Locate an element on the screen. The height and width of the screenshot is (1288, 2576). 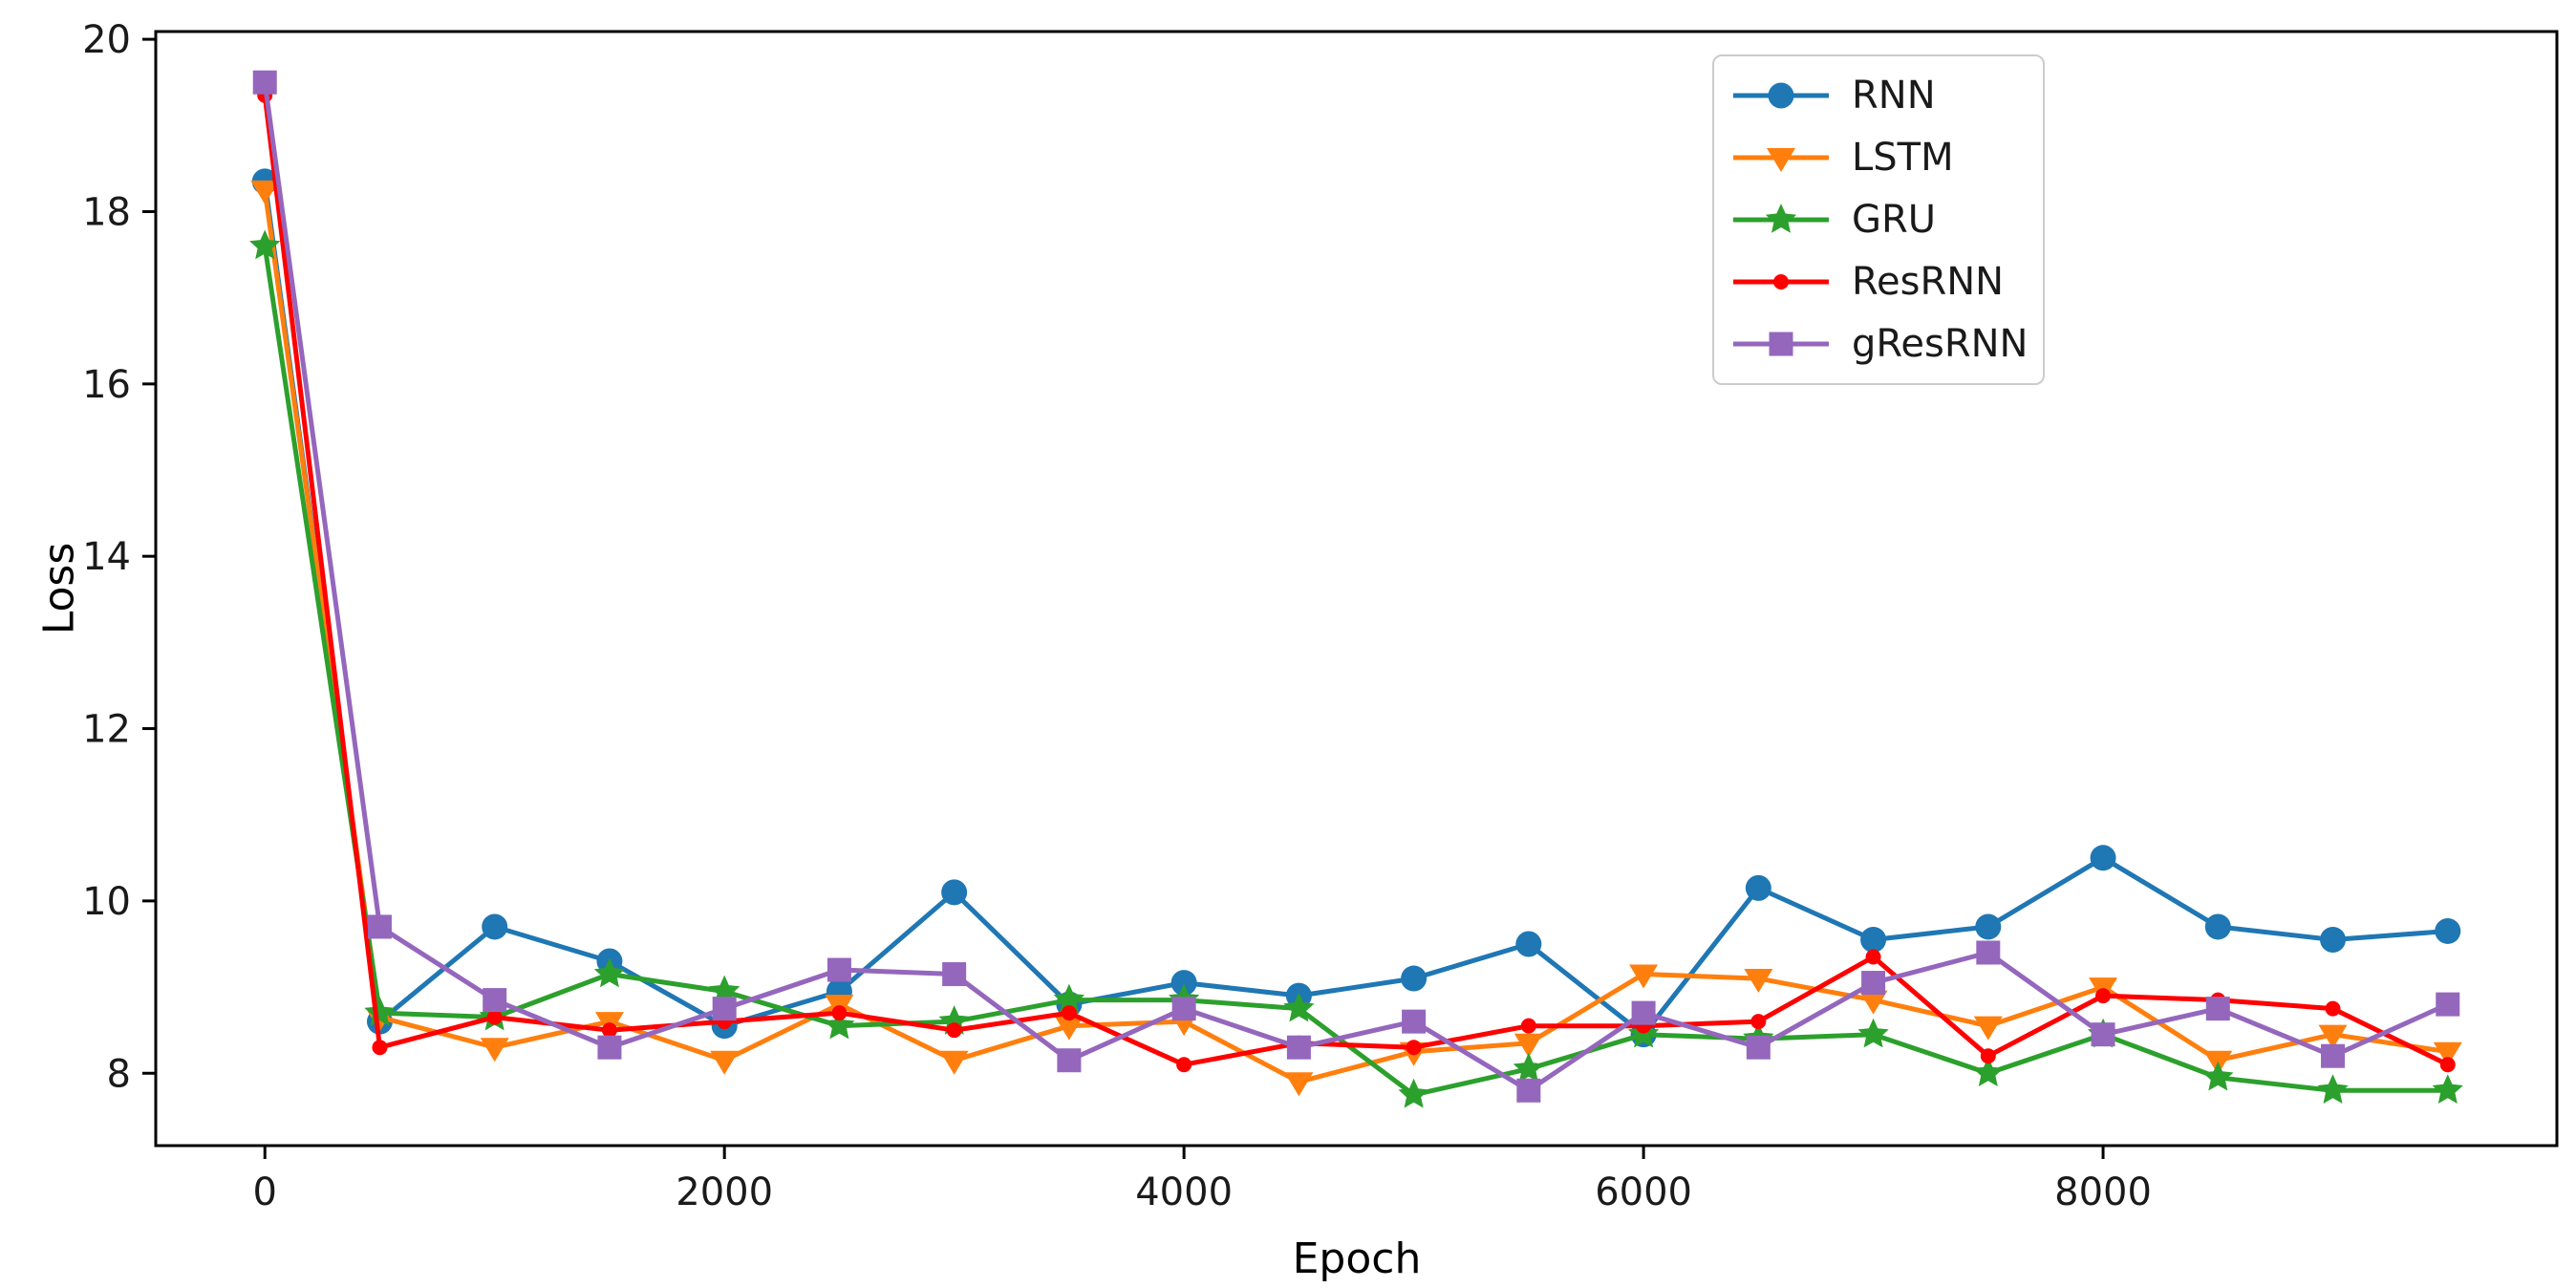
legend-sample-circle is located at coordinates (1781, 95).